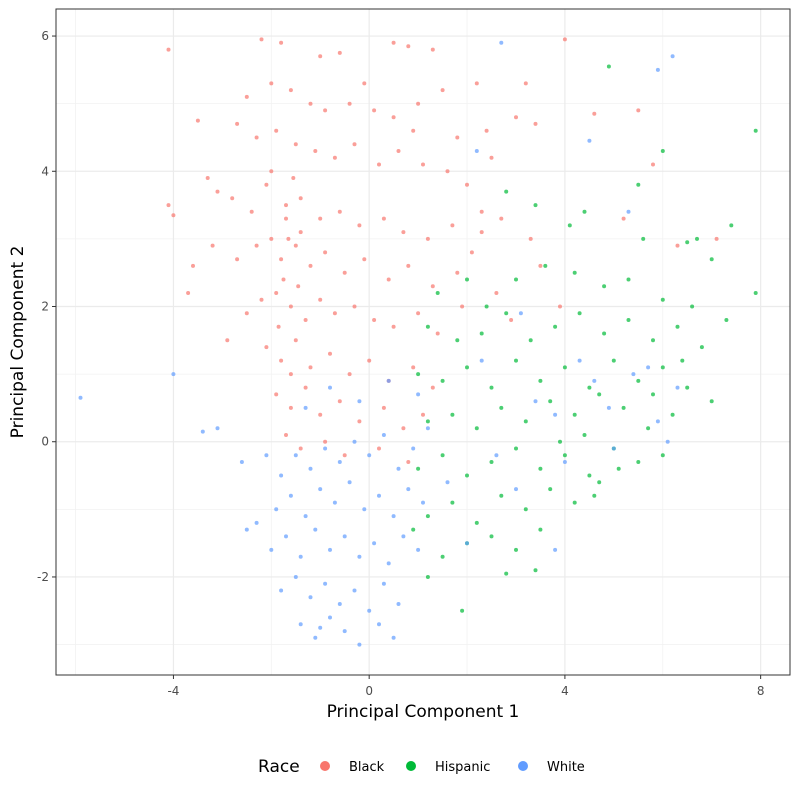  I want to click on y-tick-label: -2, so click(43, 577).